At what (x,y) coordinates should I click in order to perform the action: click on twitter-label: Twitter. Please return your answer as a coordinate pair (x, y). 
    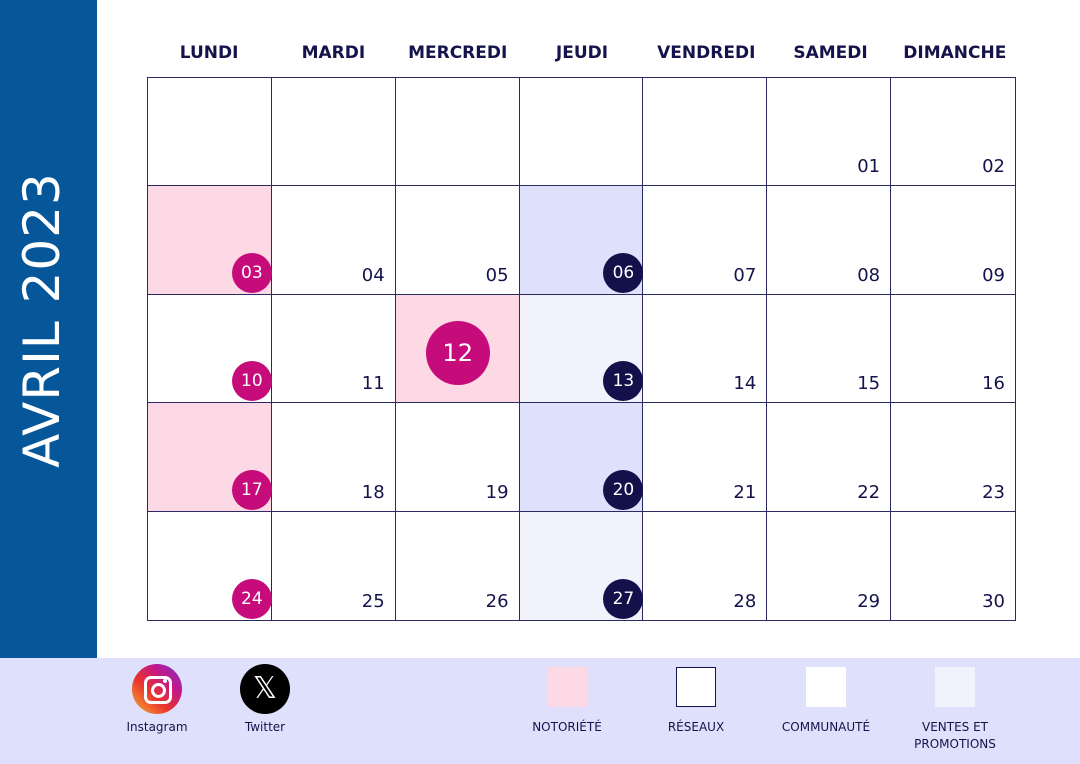
    Looking at the image, I should click on (265, 727).